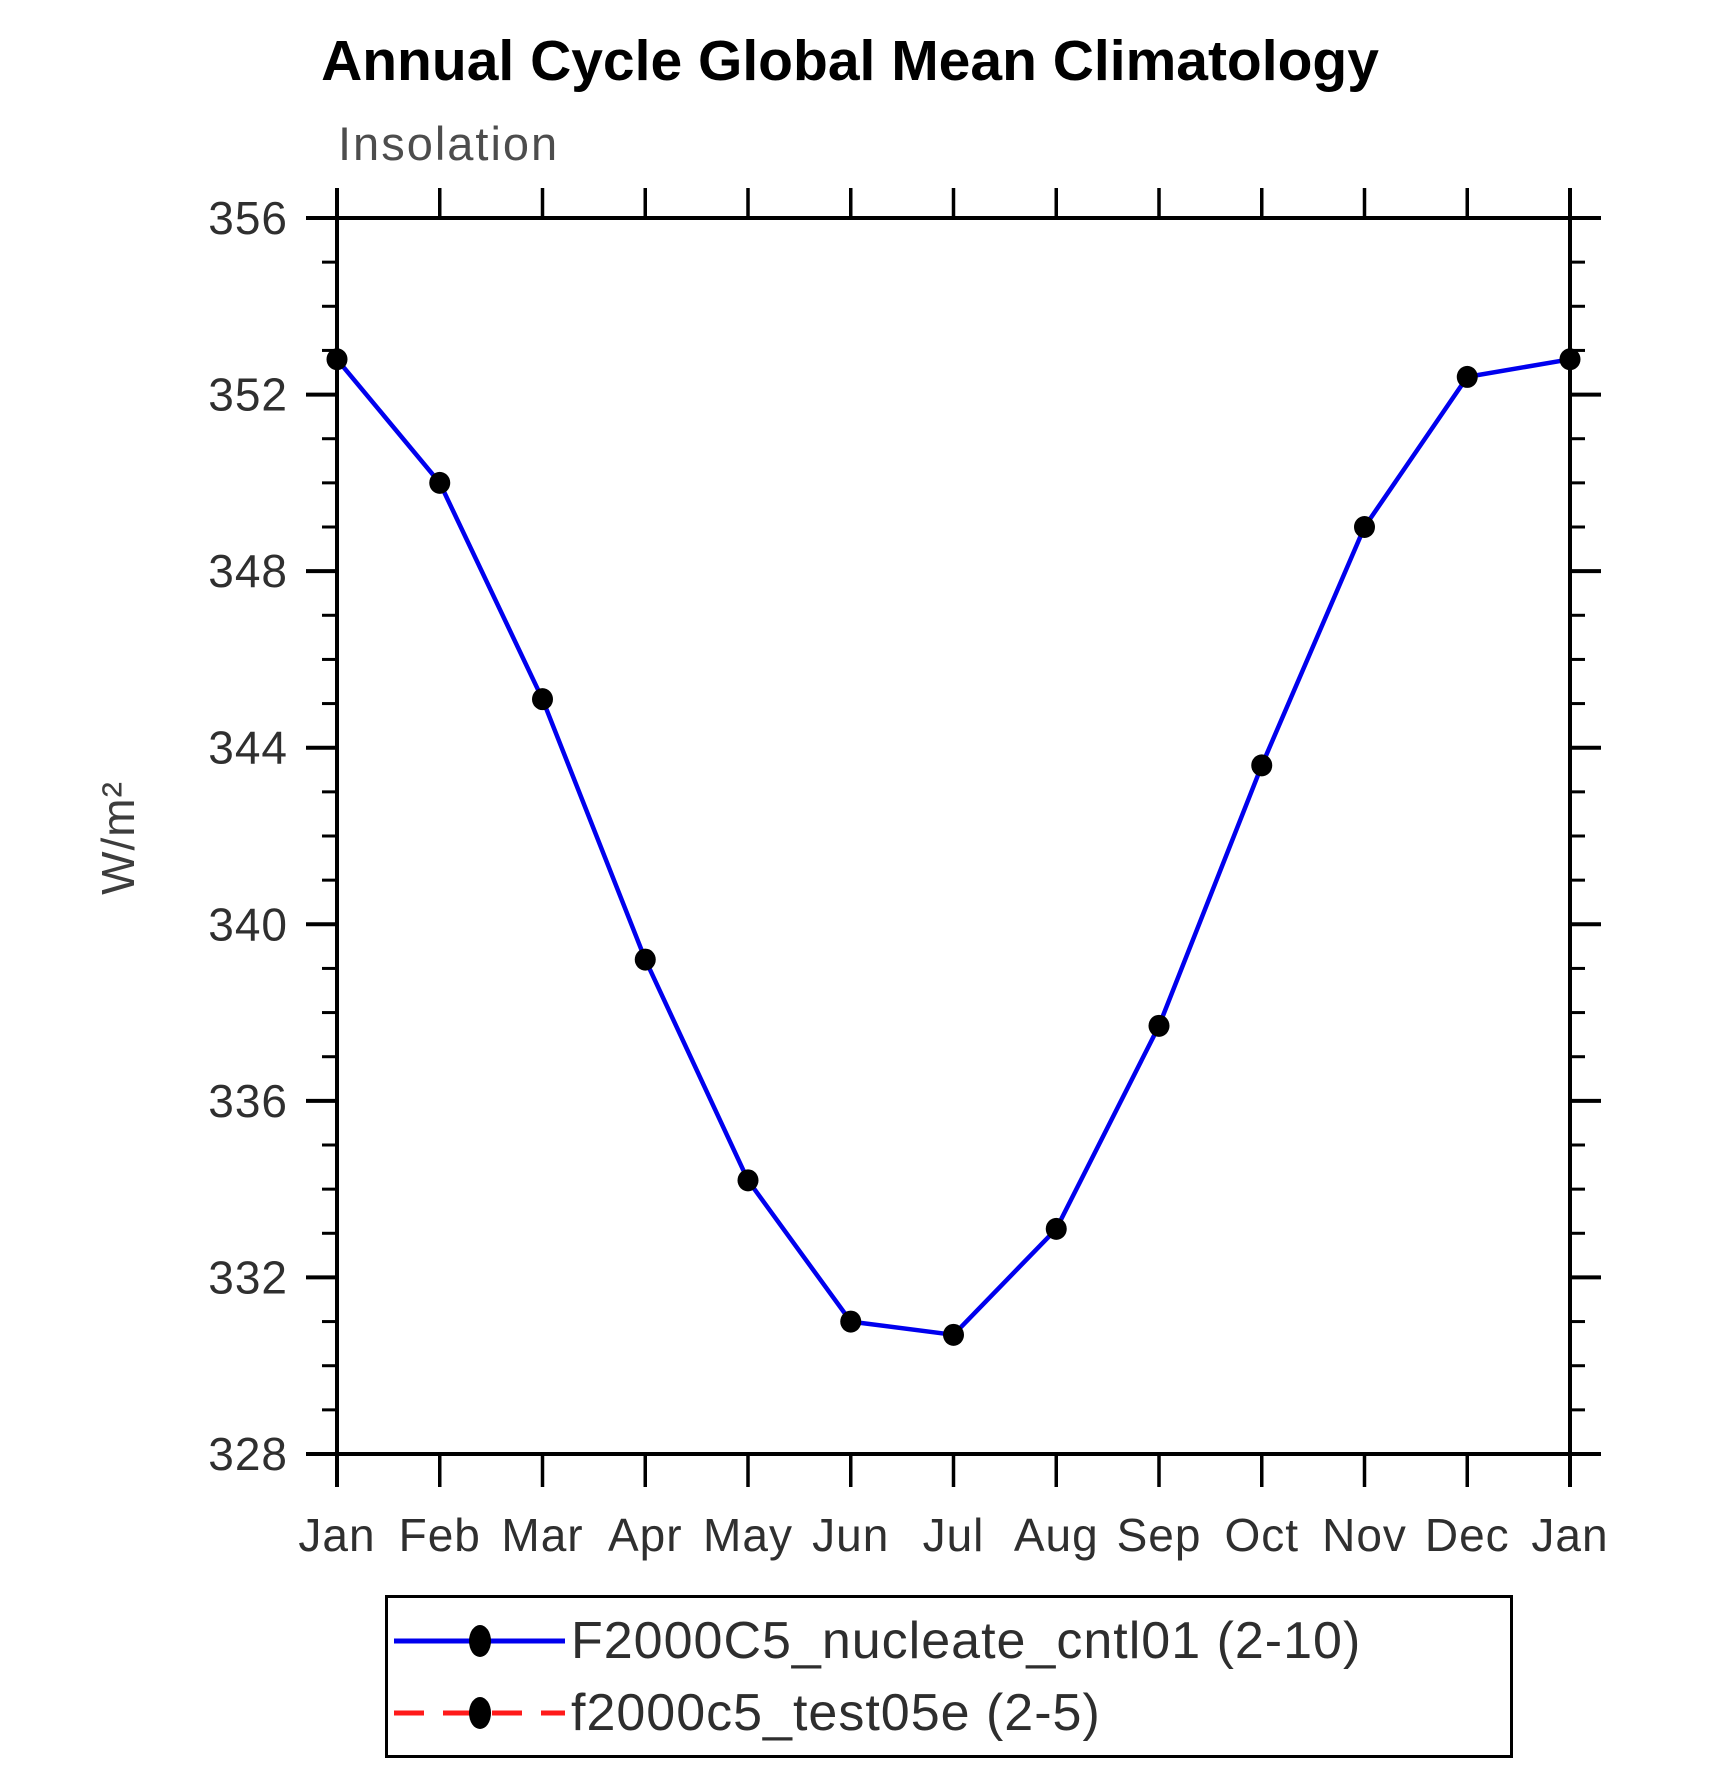  What do you see at coordinates (248, 1277) in the screenshot?
I see `y-tick-label: 332` at bounding box center [248, 1277].